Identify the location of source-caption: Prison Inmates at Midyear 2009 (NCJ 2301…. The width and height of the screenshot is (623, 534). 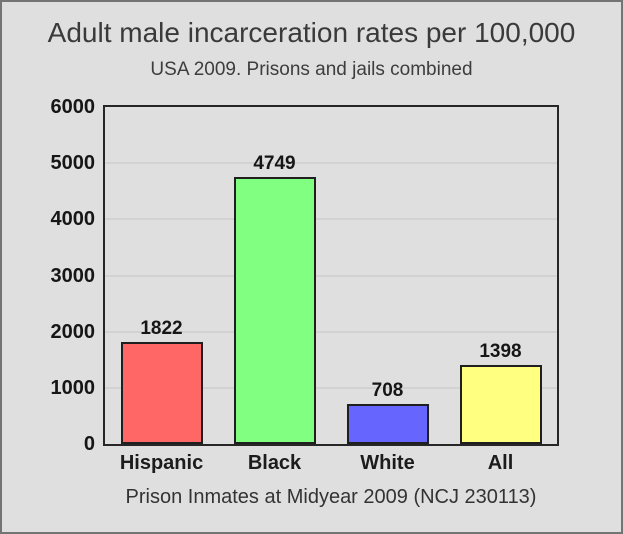
(331, 497).